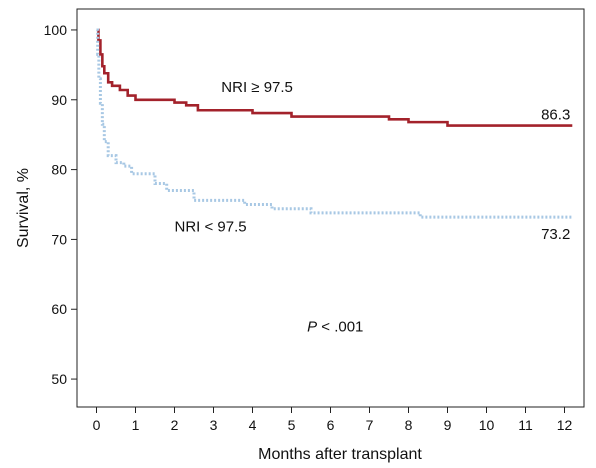  Describe the element at coordinates (60, 204) in the screenshot. I see `y-axis-ticks: 50 60 70 80 90 100` at that location.